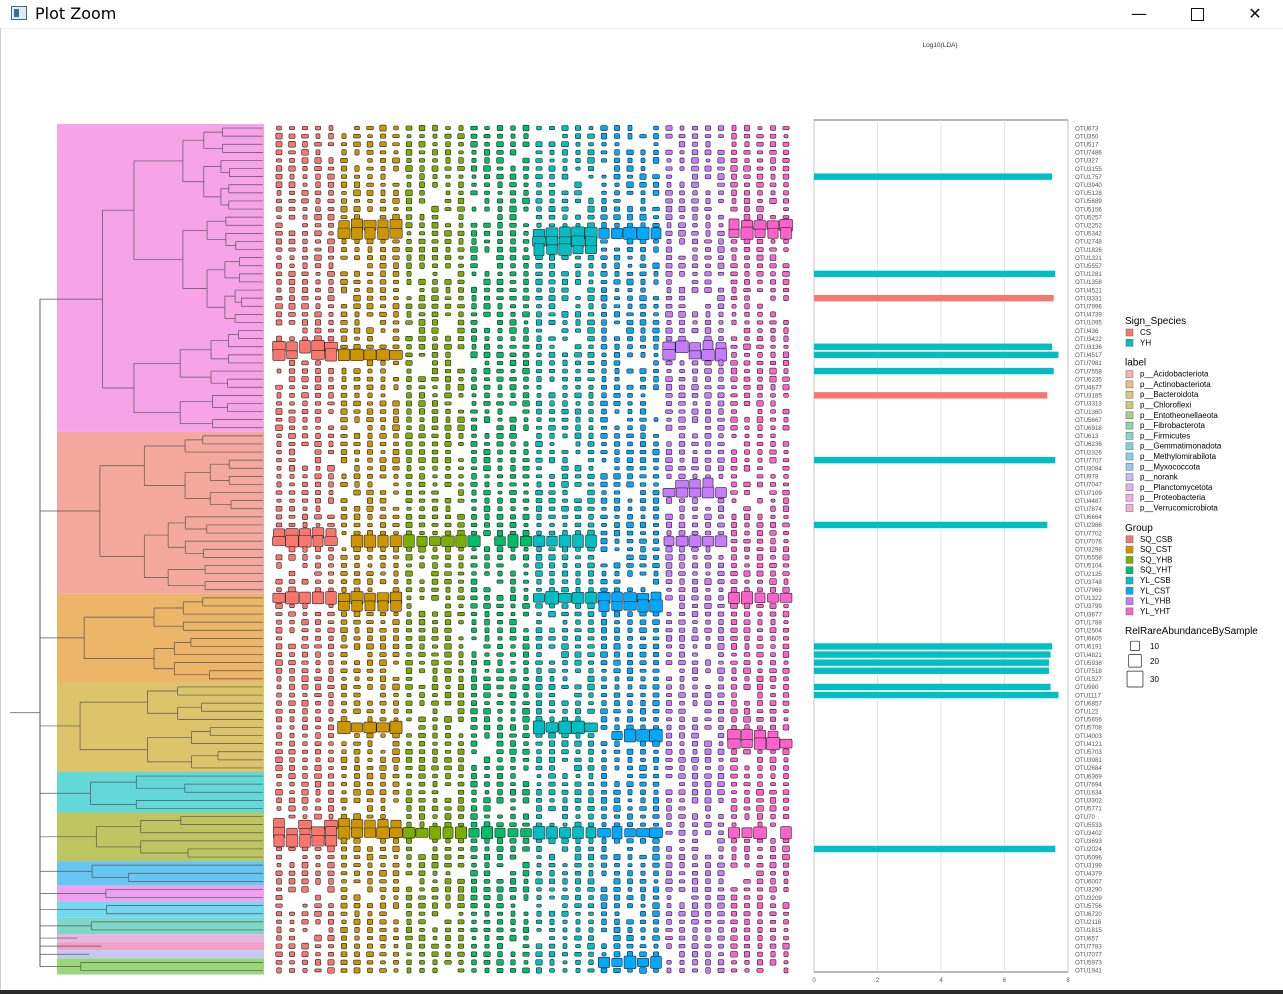 This screenshot has width=1283, height=994. I want to click on abundance-box-OTU7702-YL_CSB, so click(539, 533).